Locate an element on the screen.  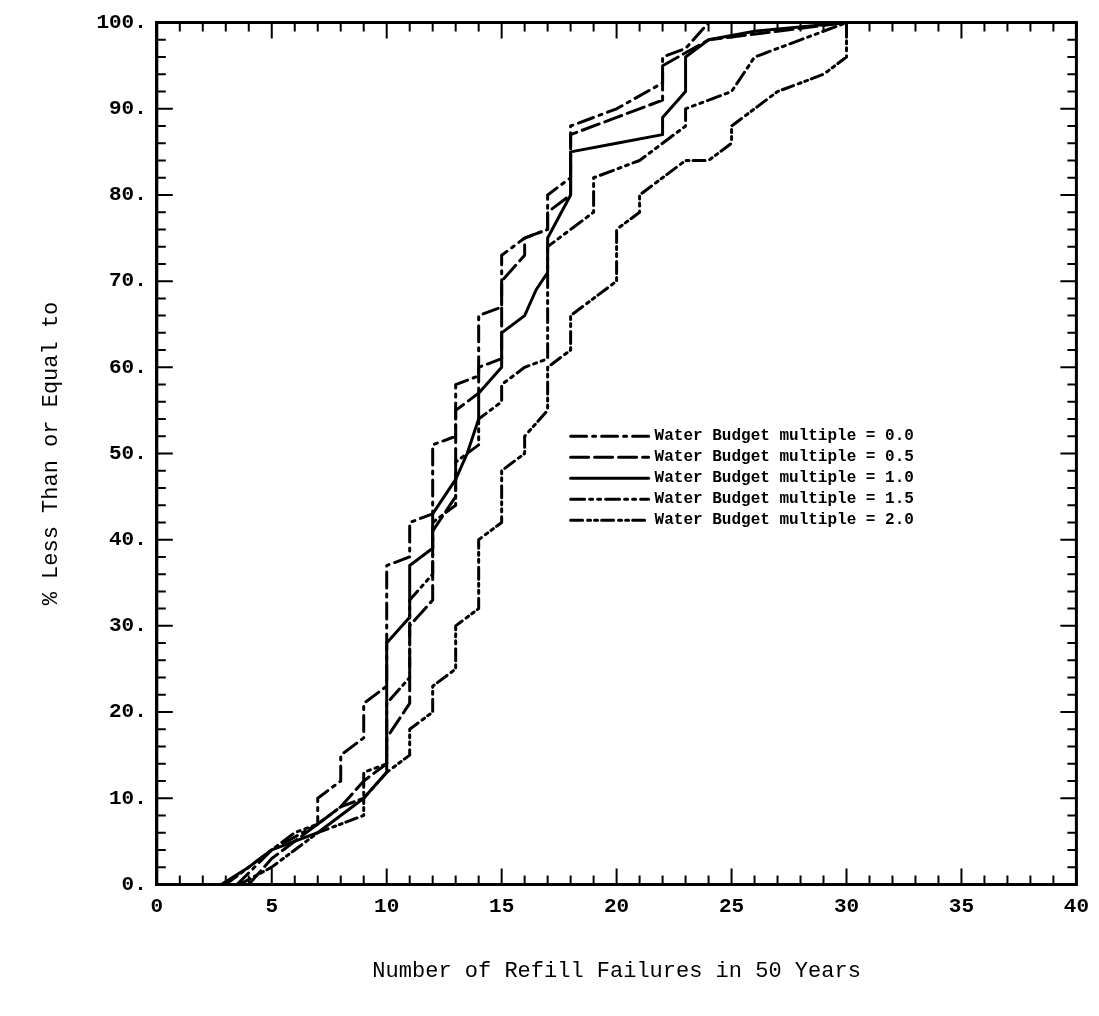
y-tick-label: 40. is located at coordinates (128, 539).